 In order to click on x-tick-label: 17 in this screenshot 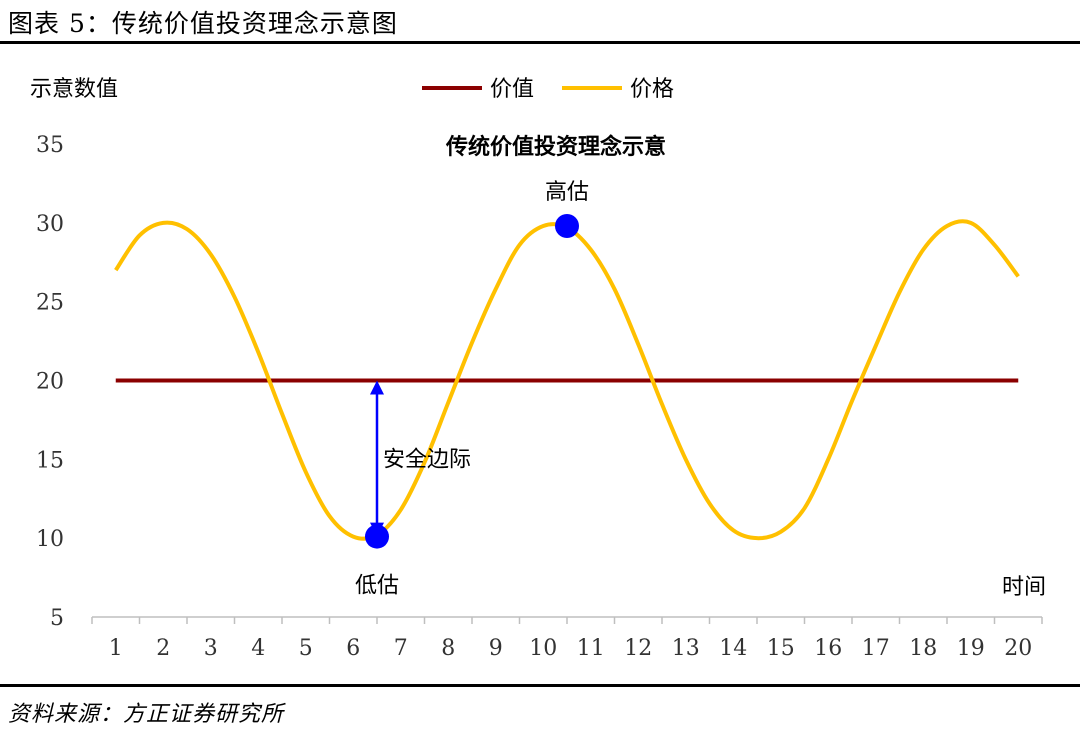, I will do `click(876, 648)`.